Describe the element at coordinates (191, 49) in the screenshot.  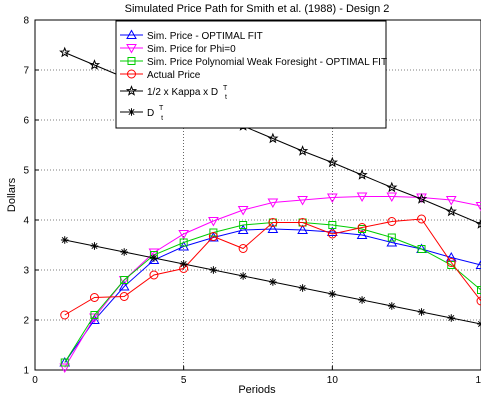
I see `legend-label-phi0: Sim. Price for Phi=0` at that location.